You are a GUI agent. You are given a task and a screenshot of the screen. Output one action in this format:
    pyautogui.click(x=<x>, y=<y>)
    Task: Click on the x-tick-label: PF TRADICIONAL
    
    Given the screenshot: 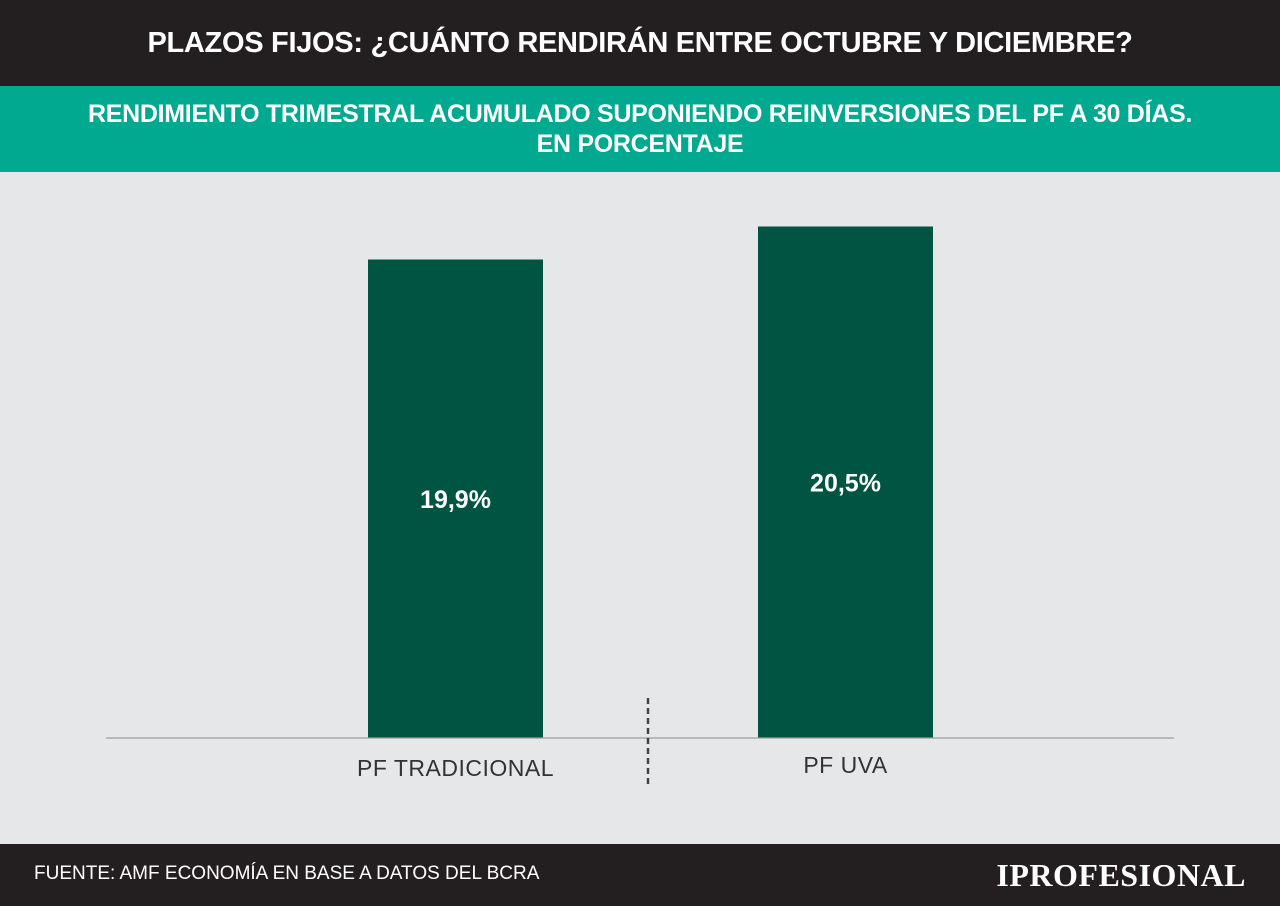 What is the action you would take?
    pyautogui.click(x=455, y=768)
    